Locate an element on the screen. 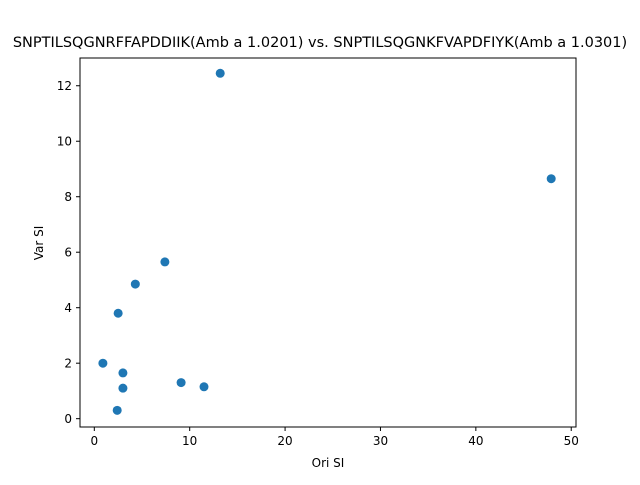  y-tick-label: 6 is located at coordinates (68, 253).